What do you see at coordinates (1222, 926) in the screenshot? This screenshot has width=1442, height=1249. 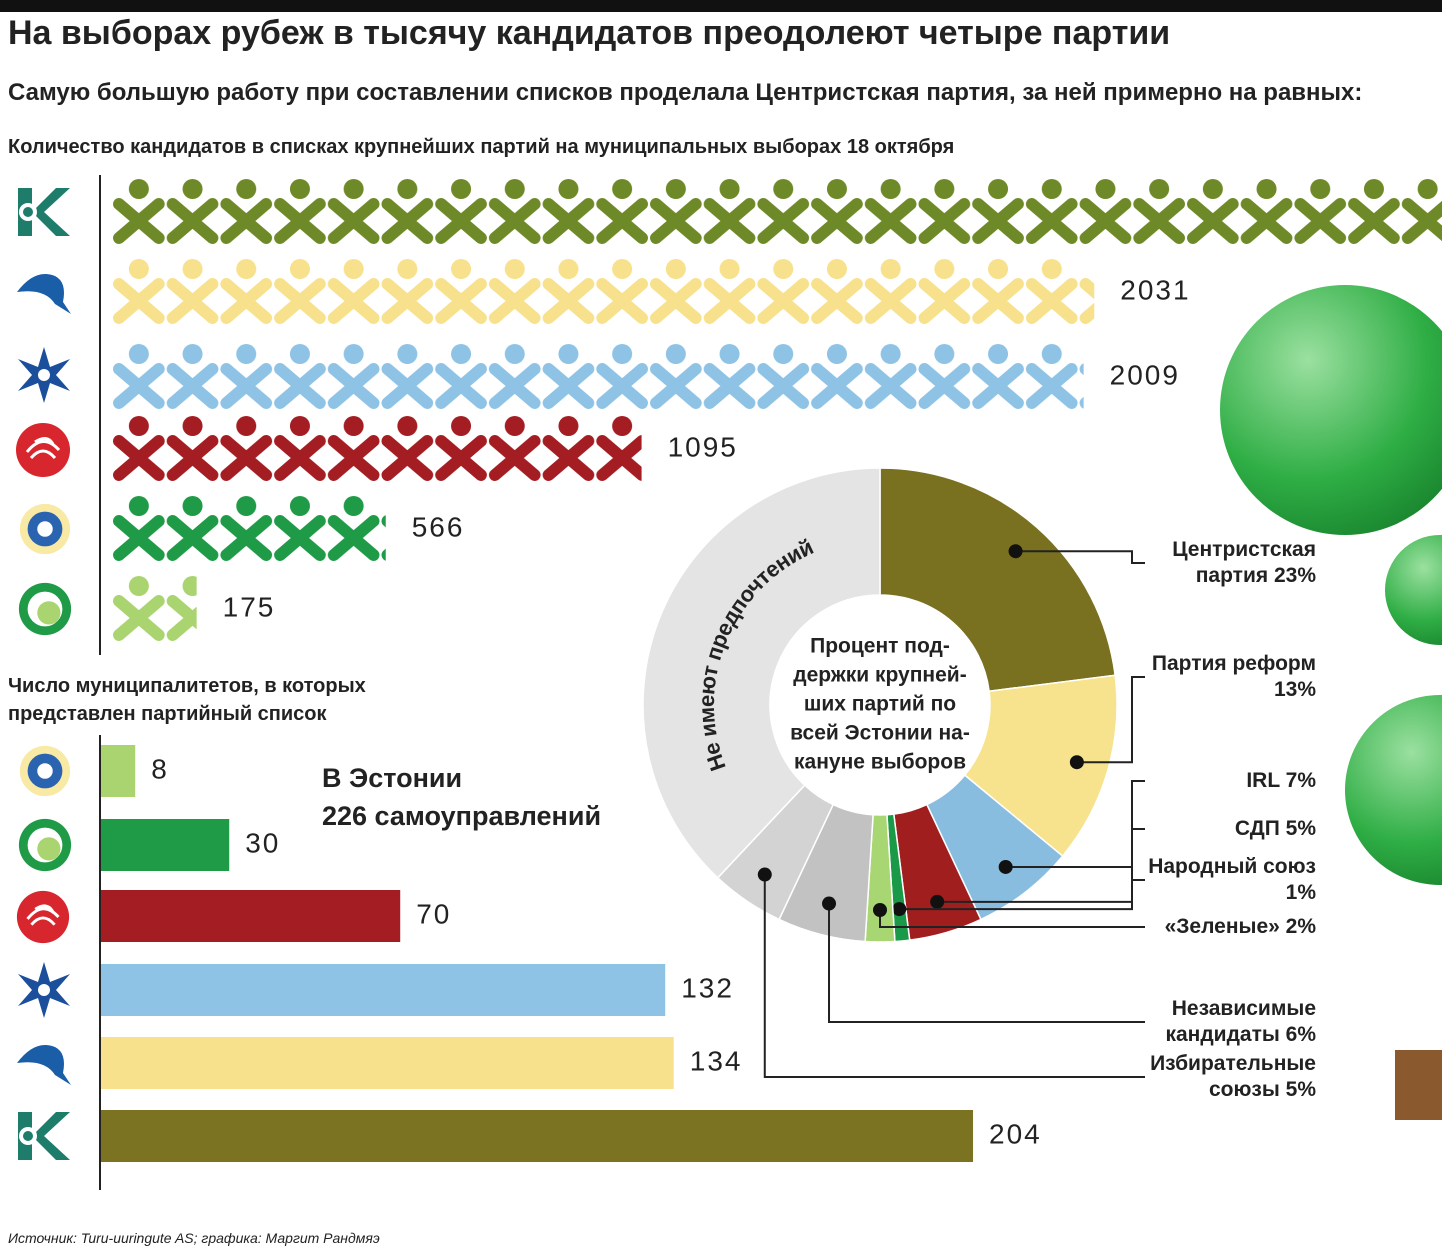 I see `slice-name: «Зеленые»` at bounding box center [1222, 926].